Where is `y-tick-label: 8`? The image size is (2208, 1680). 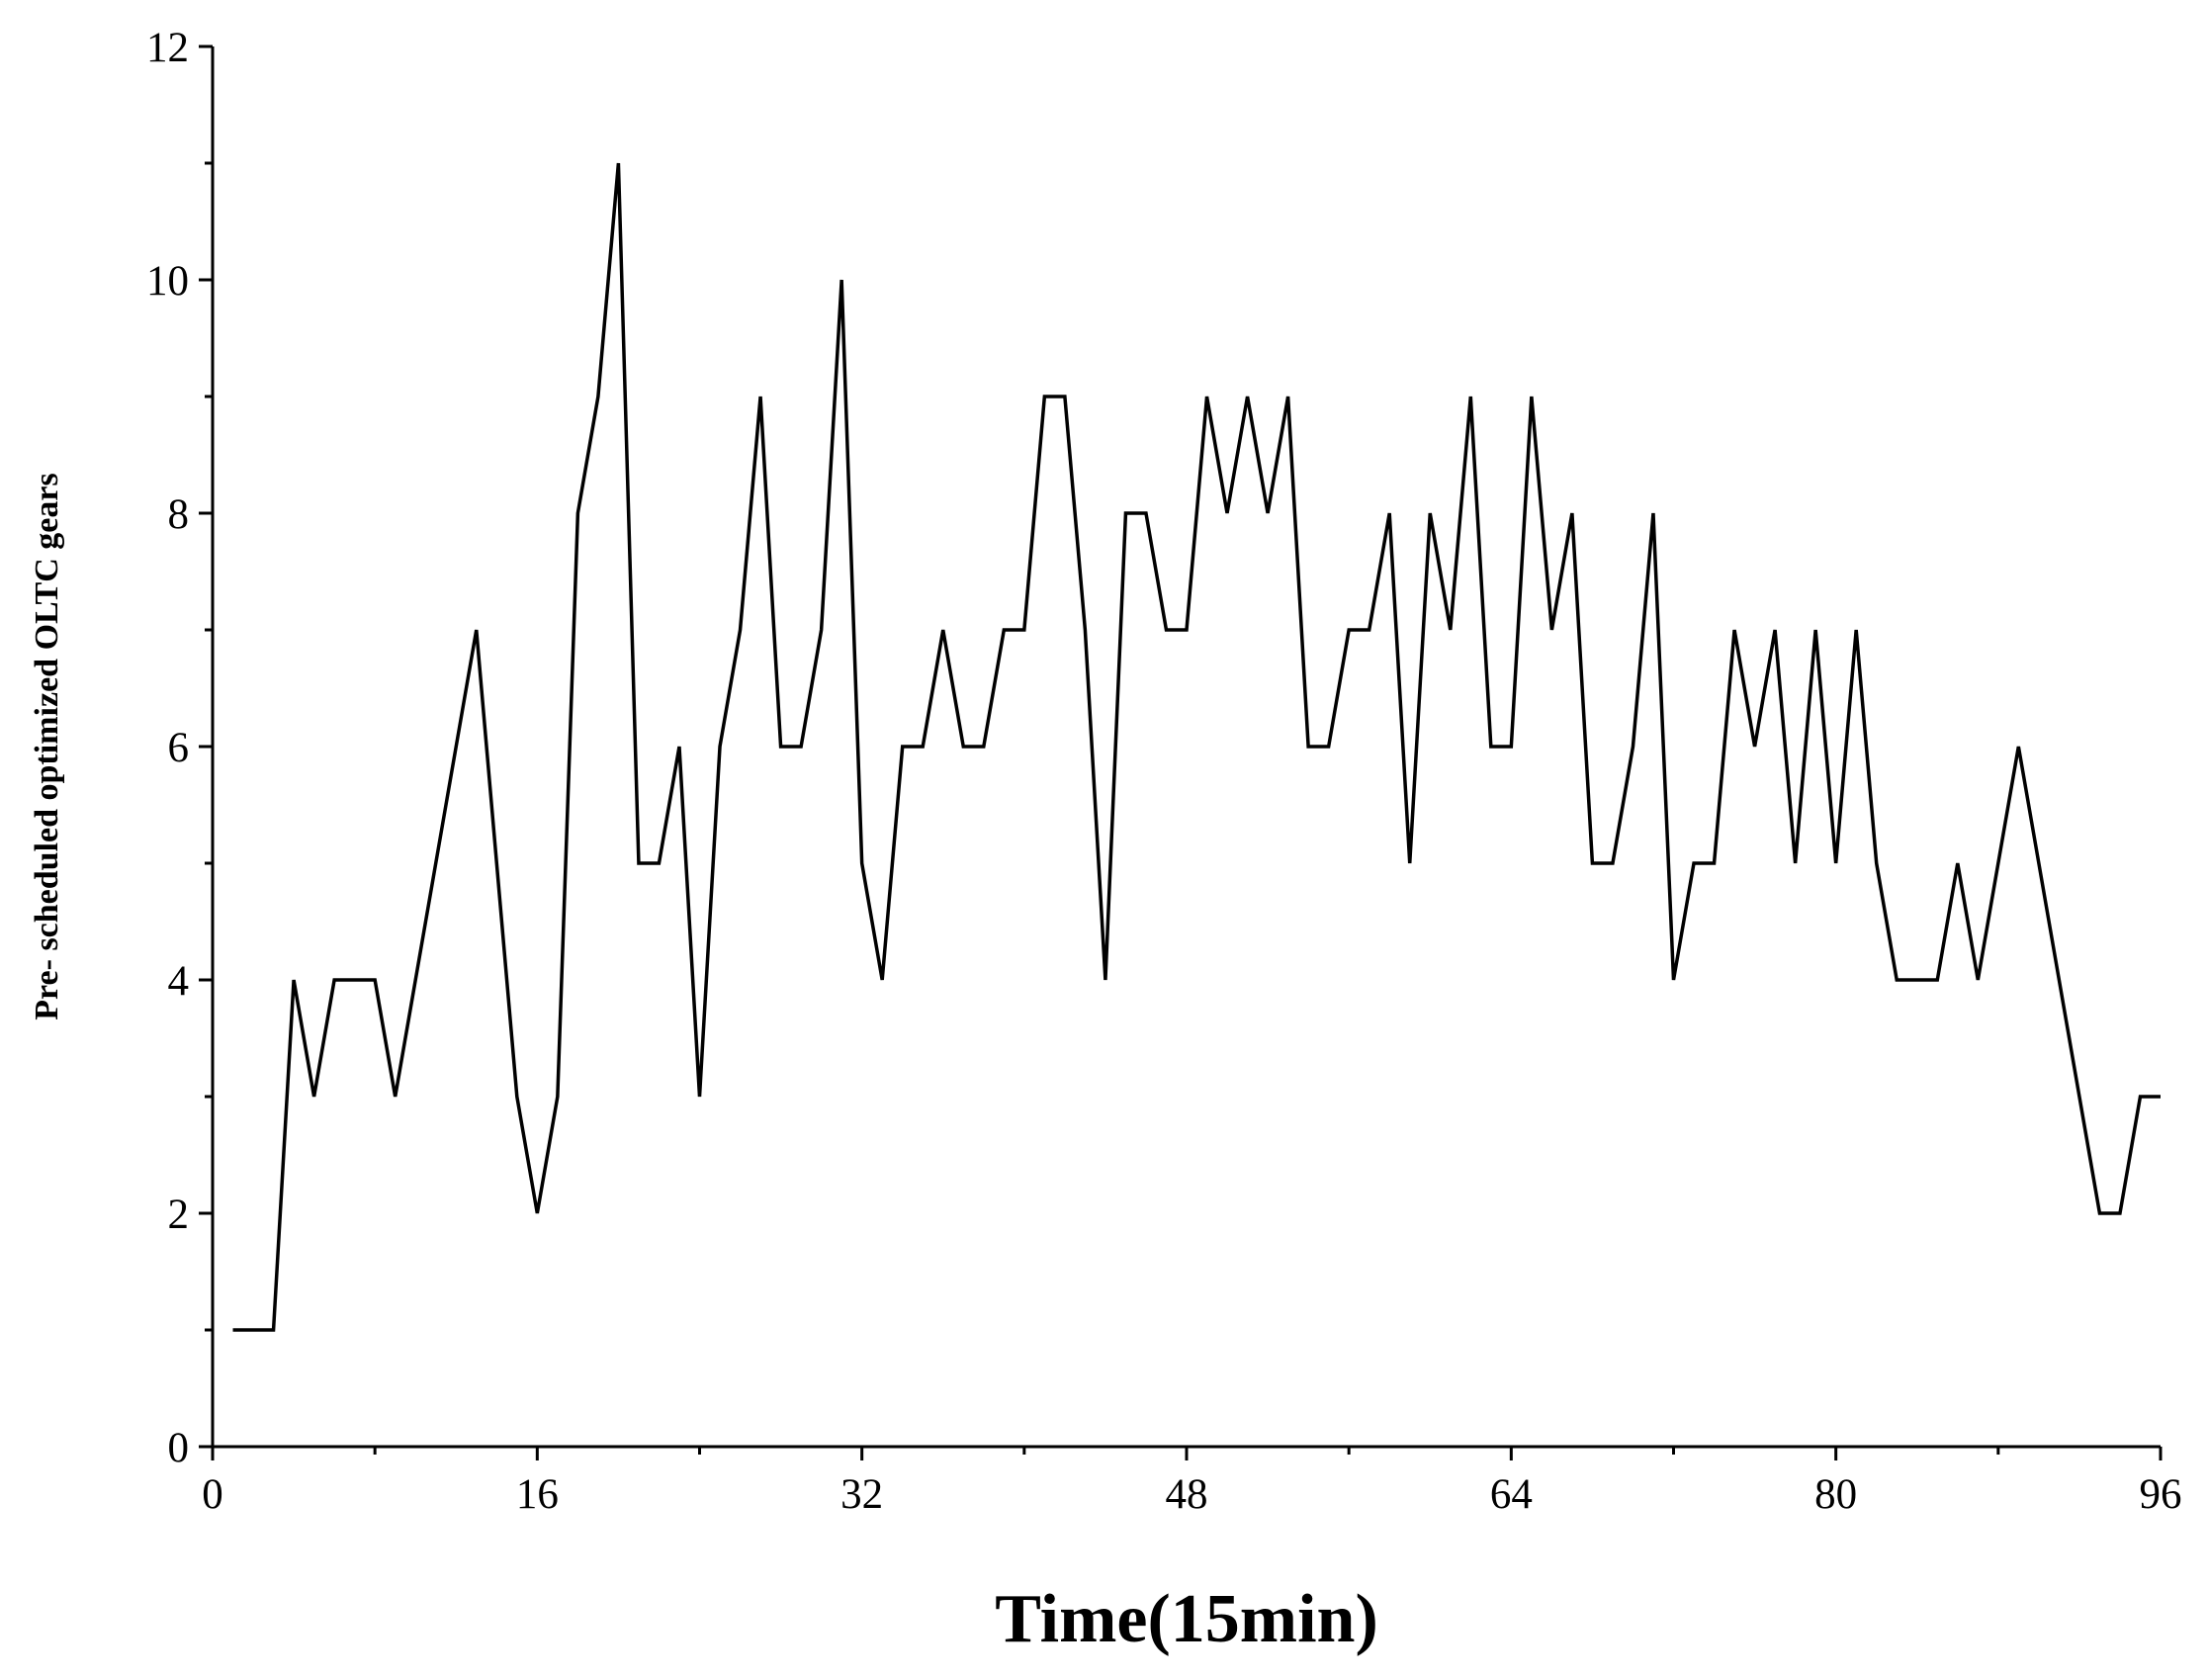
y-tick-label: 8 is located at coordinates (179, 514).